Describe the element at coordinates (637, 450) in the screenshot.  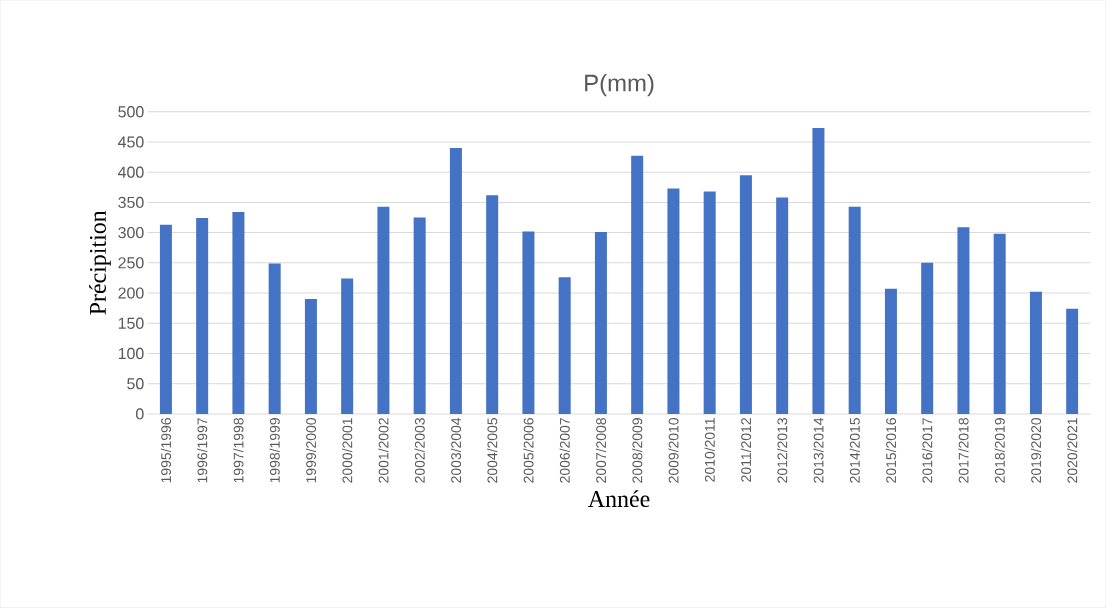
I see `x-tick-label: 2008/2009` at that location.